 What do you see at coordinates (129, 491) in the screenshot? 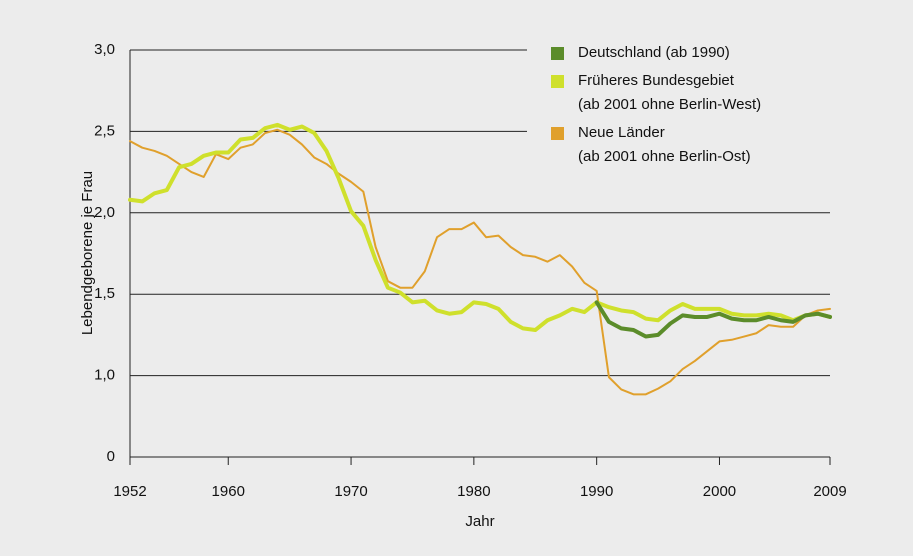
I see `x-tick-label: 1952` at bounding box center [129, 491].